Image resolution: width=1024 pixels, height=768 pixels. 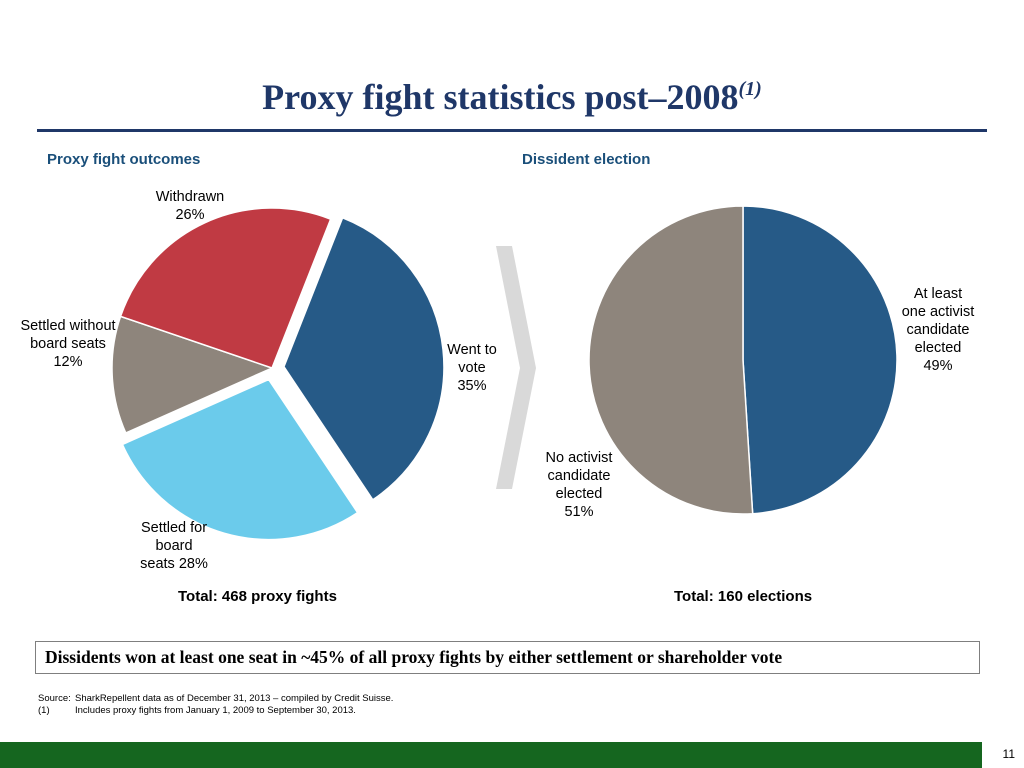 I want to click on outcomes-chart-heading: Proxy fight outcomes, so click(x=124, y=159).